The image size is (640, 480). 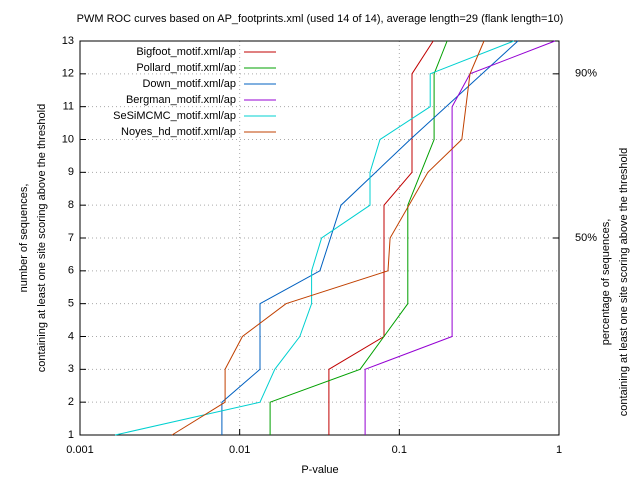 I want to click on y-tick-label: 11, so click(x=68, y=107).